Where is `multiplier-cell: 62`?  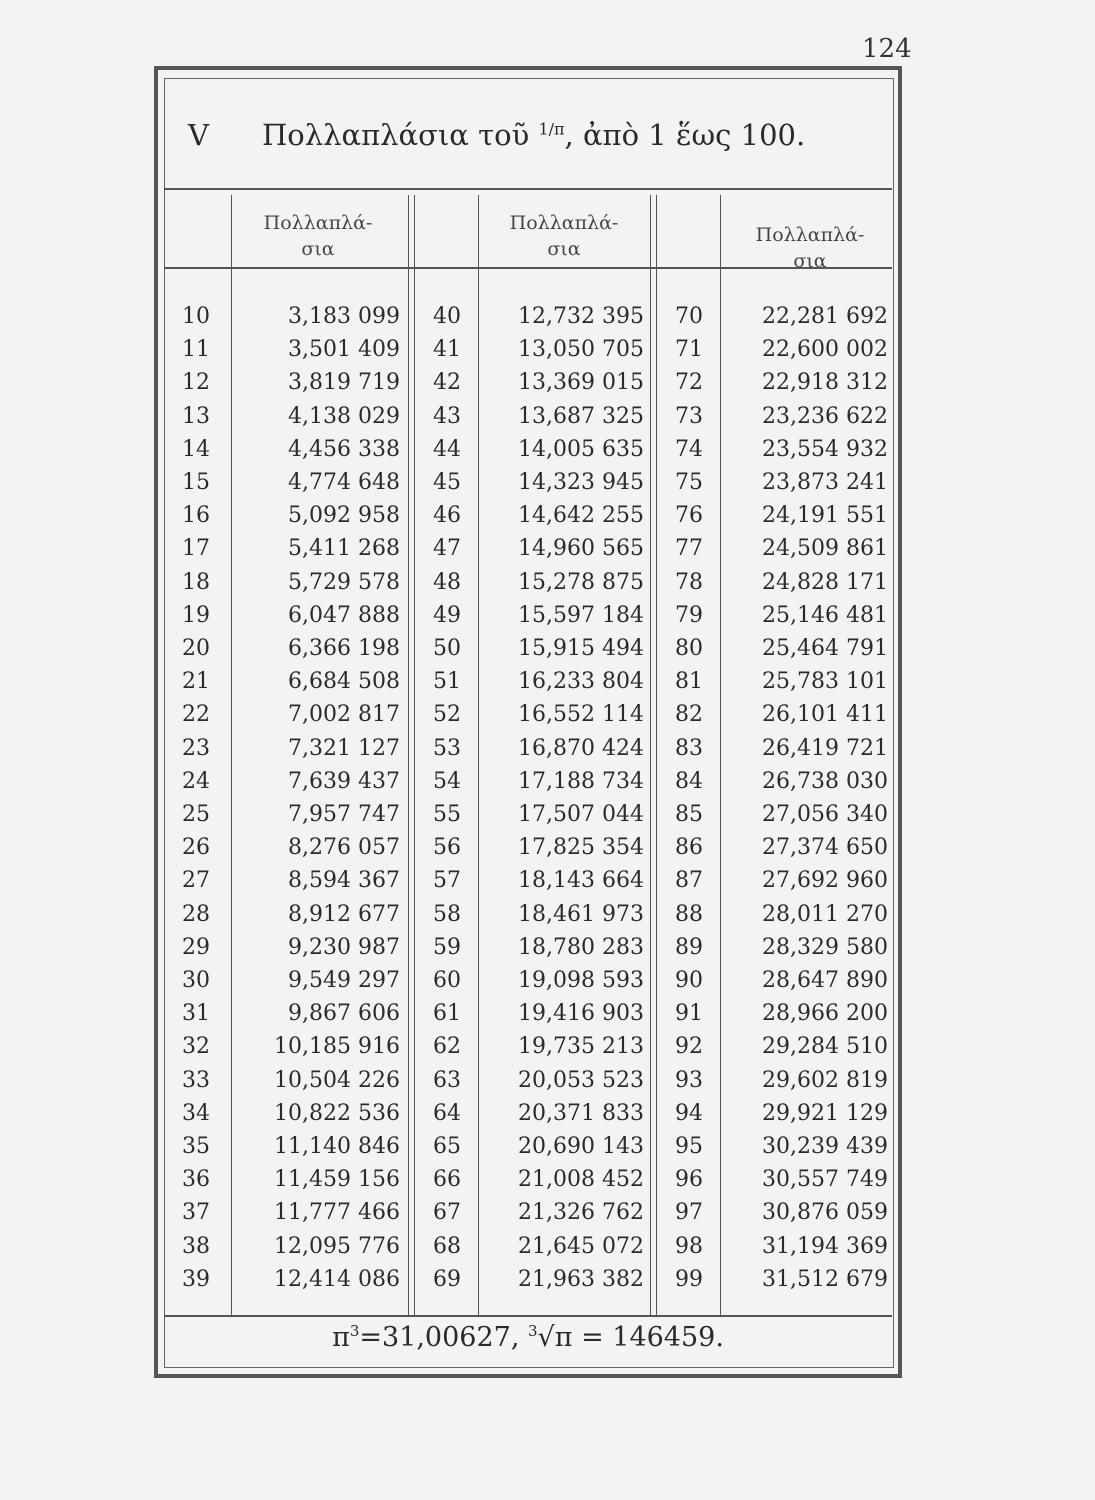
multiplier-cell: 62 is located at coordinates (447, 1047).